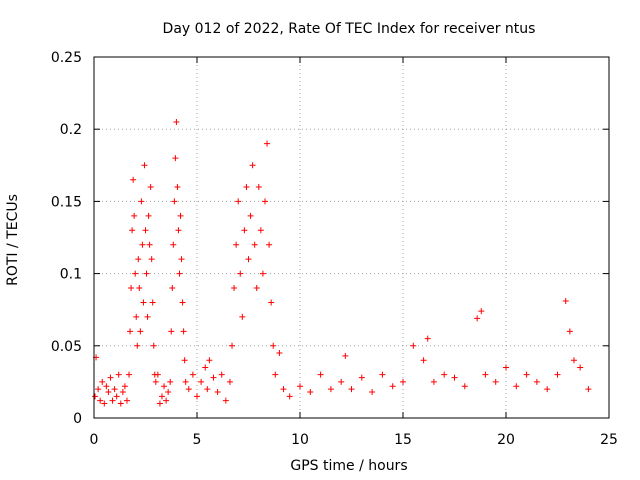 The width and height of the screenshot is (640, 480). What do you see at coordinates (71, 275) in the screenshot?
I see `y-tick-label: 0.1` at bounding box center [71, 275].